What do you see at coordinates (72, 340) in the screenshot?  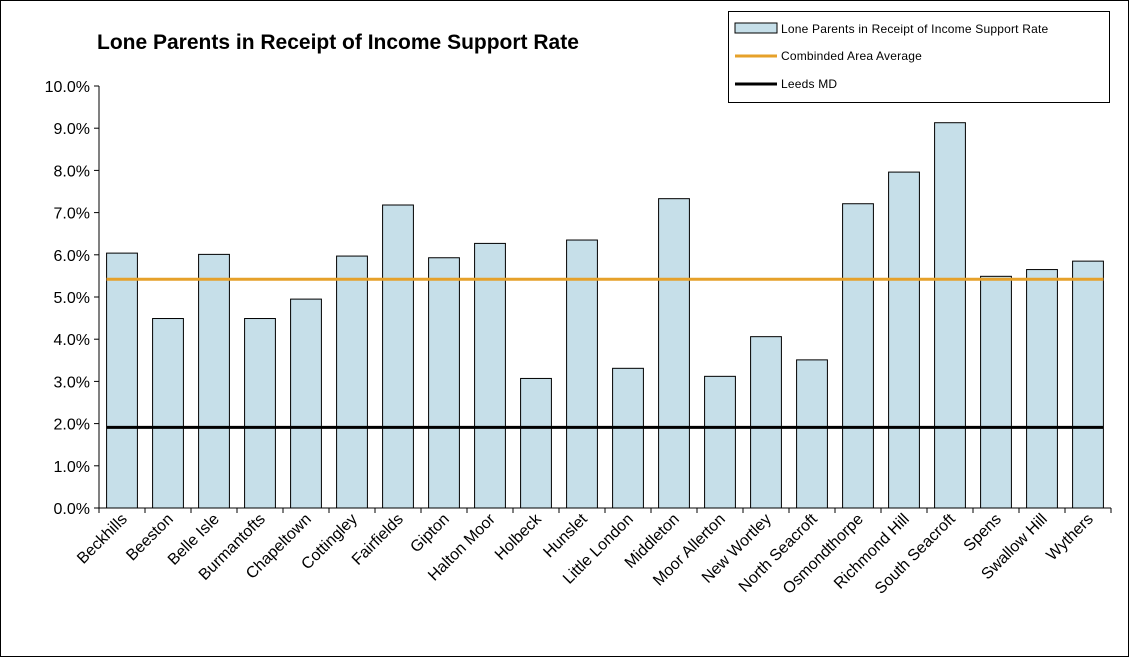 I see `y-tick-label: 4.0%` at bounding box center [72, 340].